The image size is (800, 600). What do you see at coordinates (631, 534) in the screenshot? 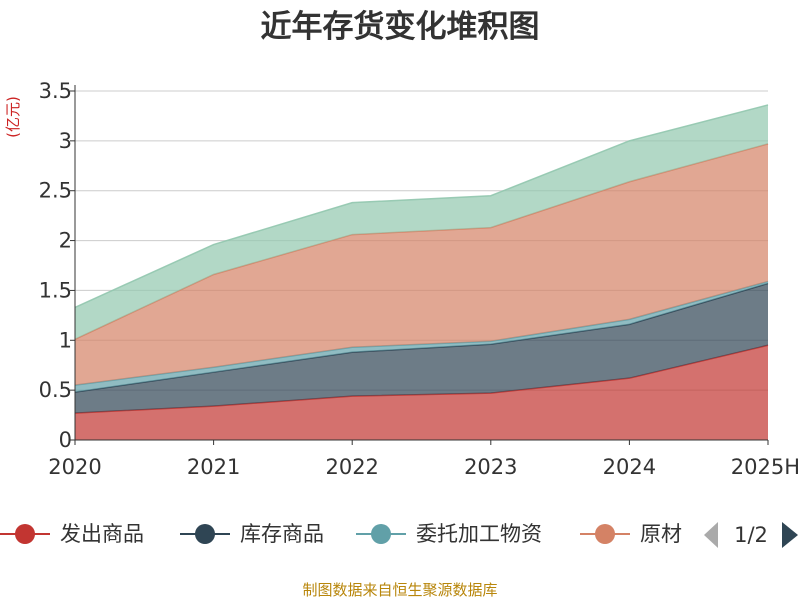
I see `legend-item: 原材` at bounding box center [631, 534].